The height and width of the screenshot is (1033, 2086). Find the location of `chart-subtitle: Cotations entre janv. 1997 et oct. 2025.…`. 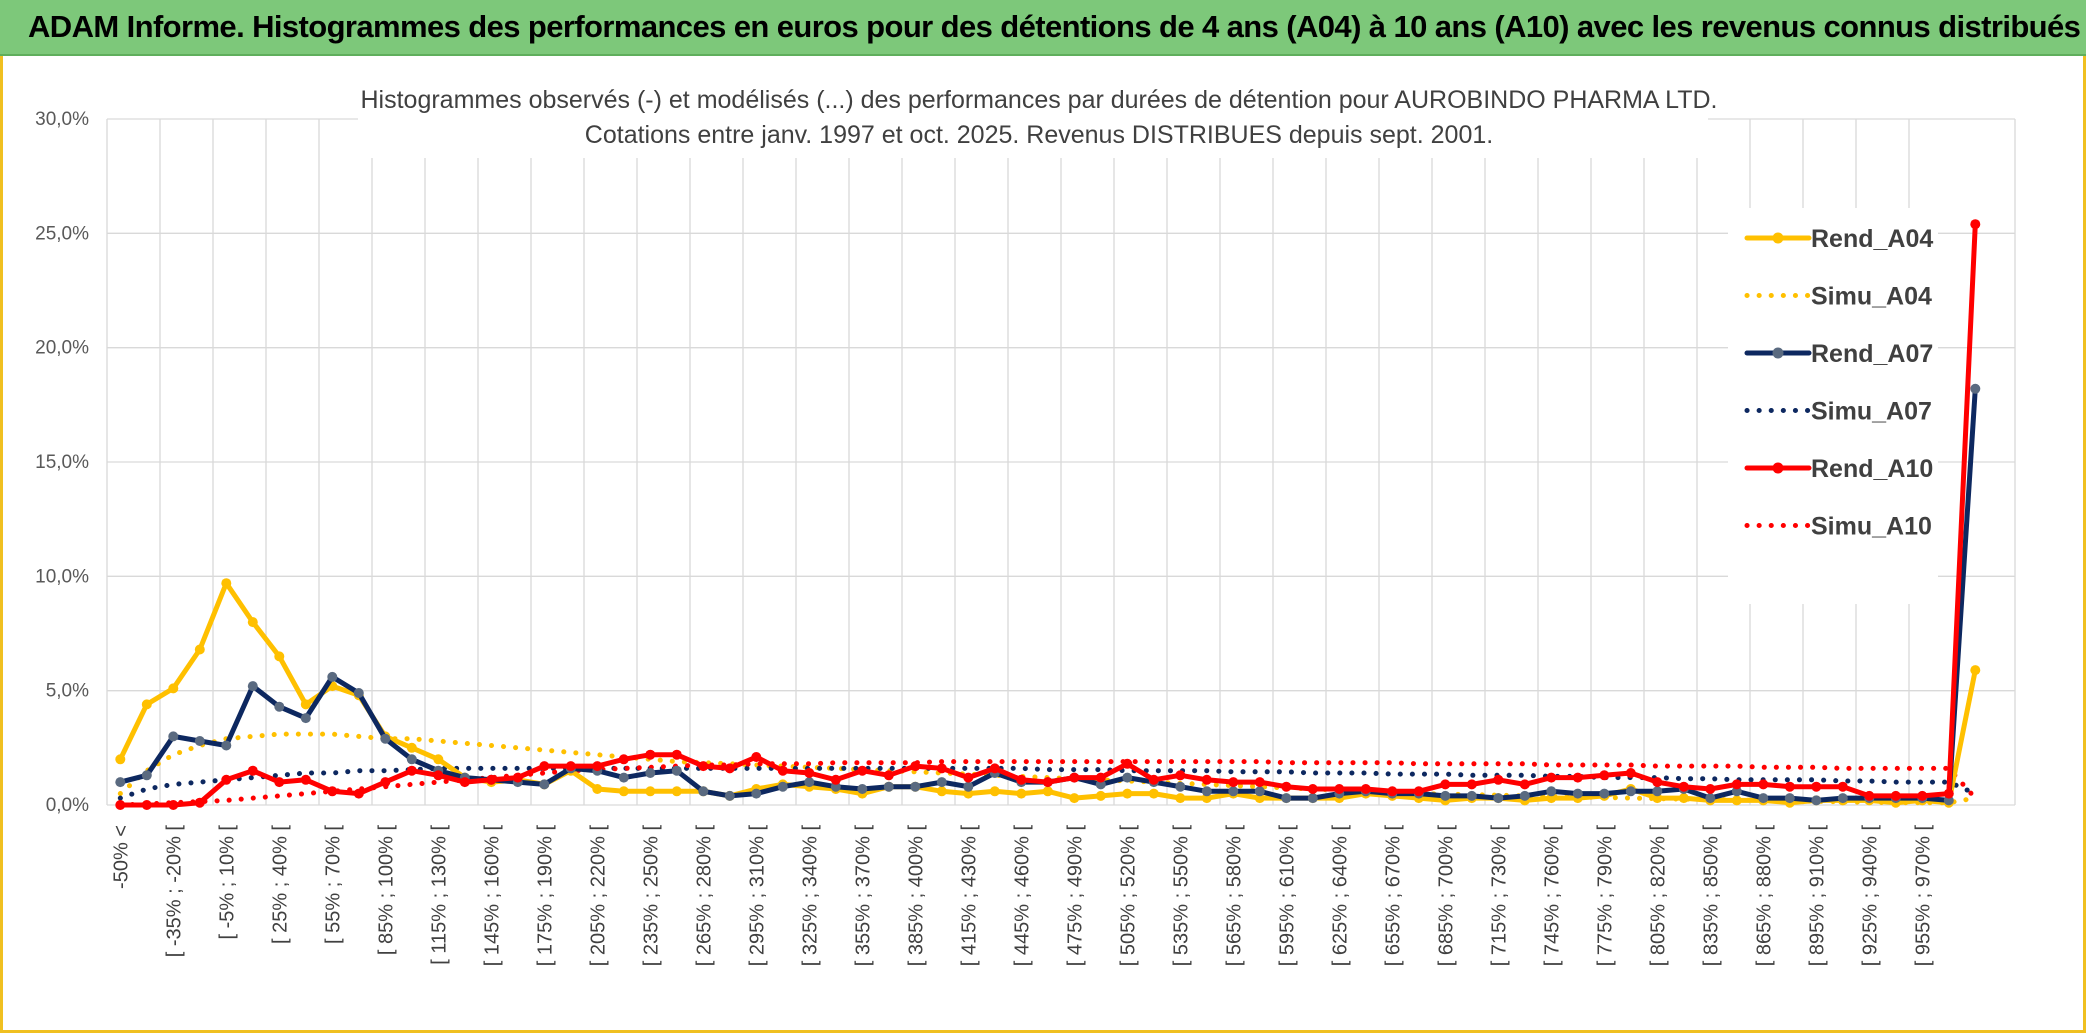

chart-subtitle: Cotations entre janv. 1997 et oct. 2025.… is located at coordinates (1039, 135).